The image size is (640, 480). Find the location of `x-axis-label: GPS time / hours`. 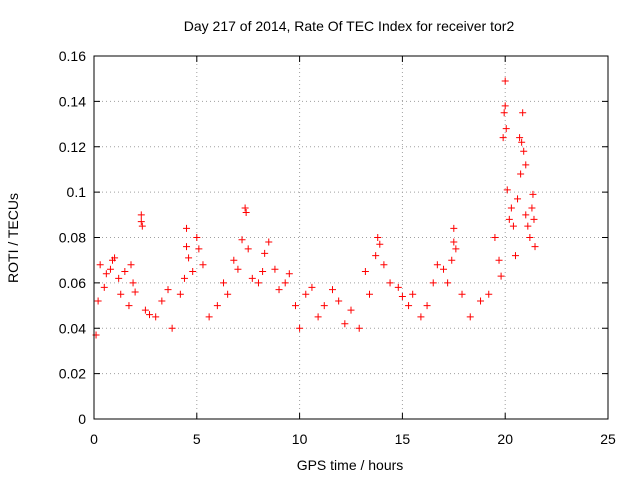

x-axis-label: GPS time / hours is located at coordinates (350, 465).